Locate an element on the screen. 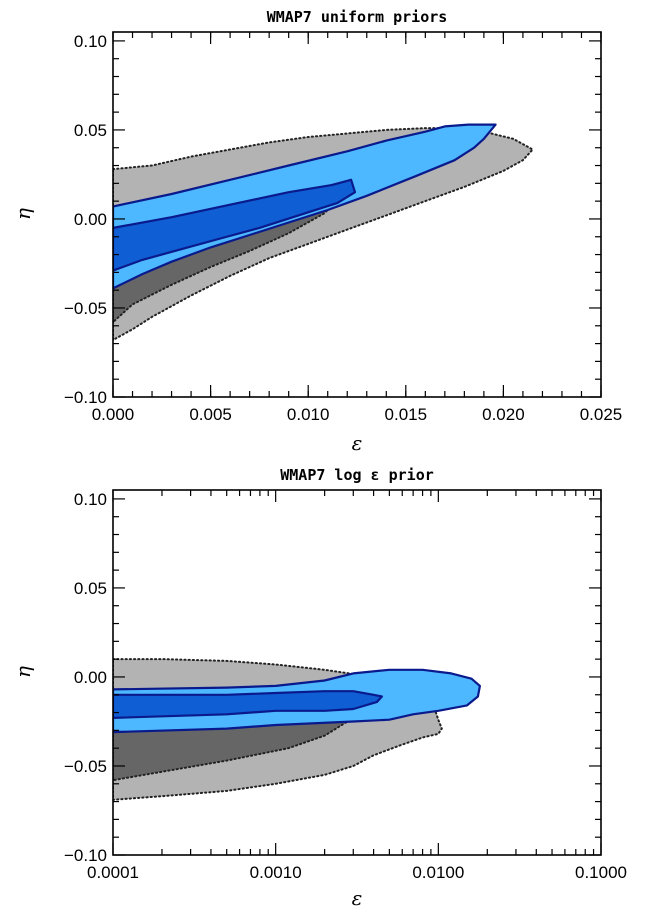 This screenshot has width=646, height=911. x-tick-label: 0.005 is located at coordinates (210, 414).